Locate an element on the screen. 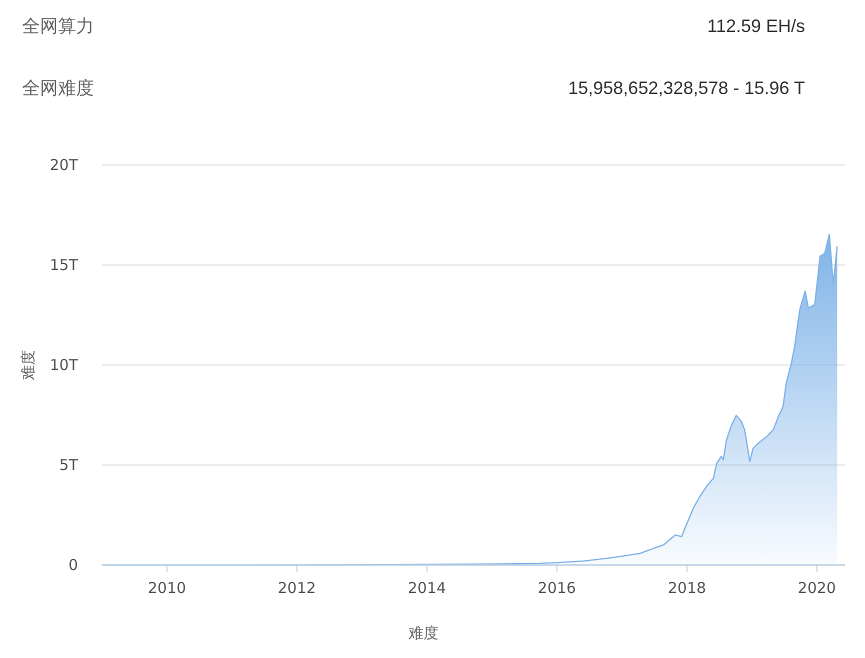 This screenshot has width=865, height=658. text: 112.59 EH/s is located at coordinates (756, 26).